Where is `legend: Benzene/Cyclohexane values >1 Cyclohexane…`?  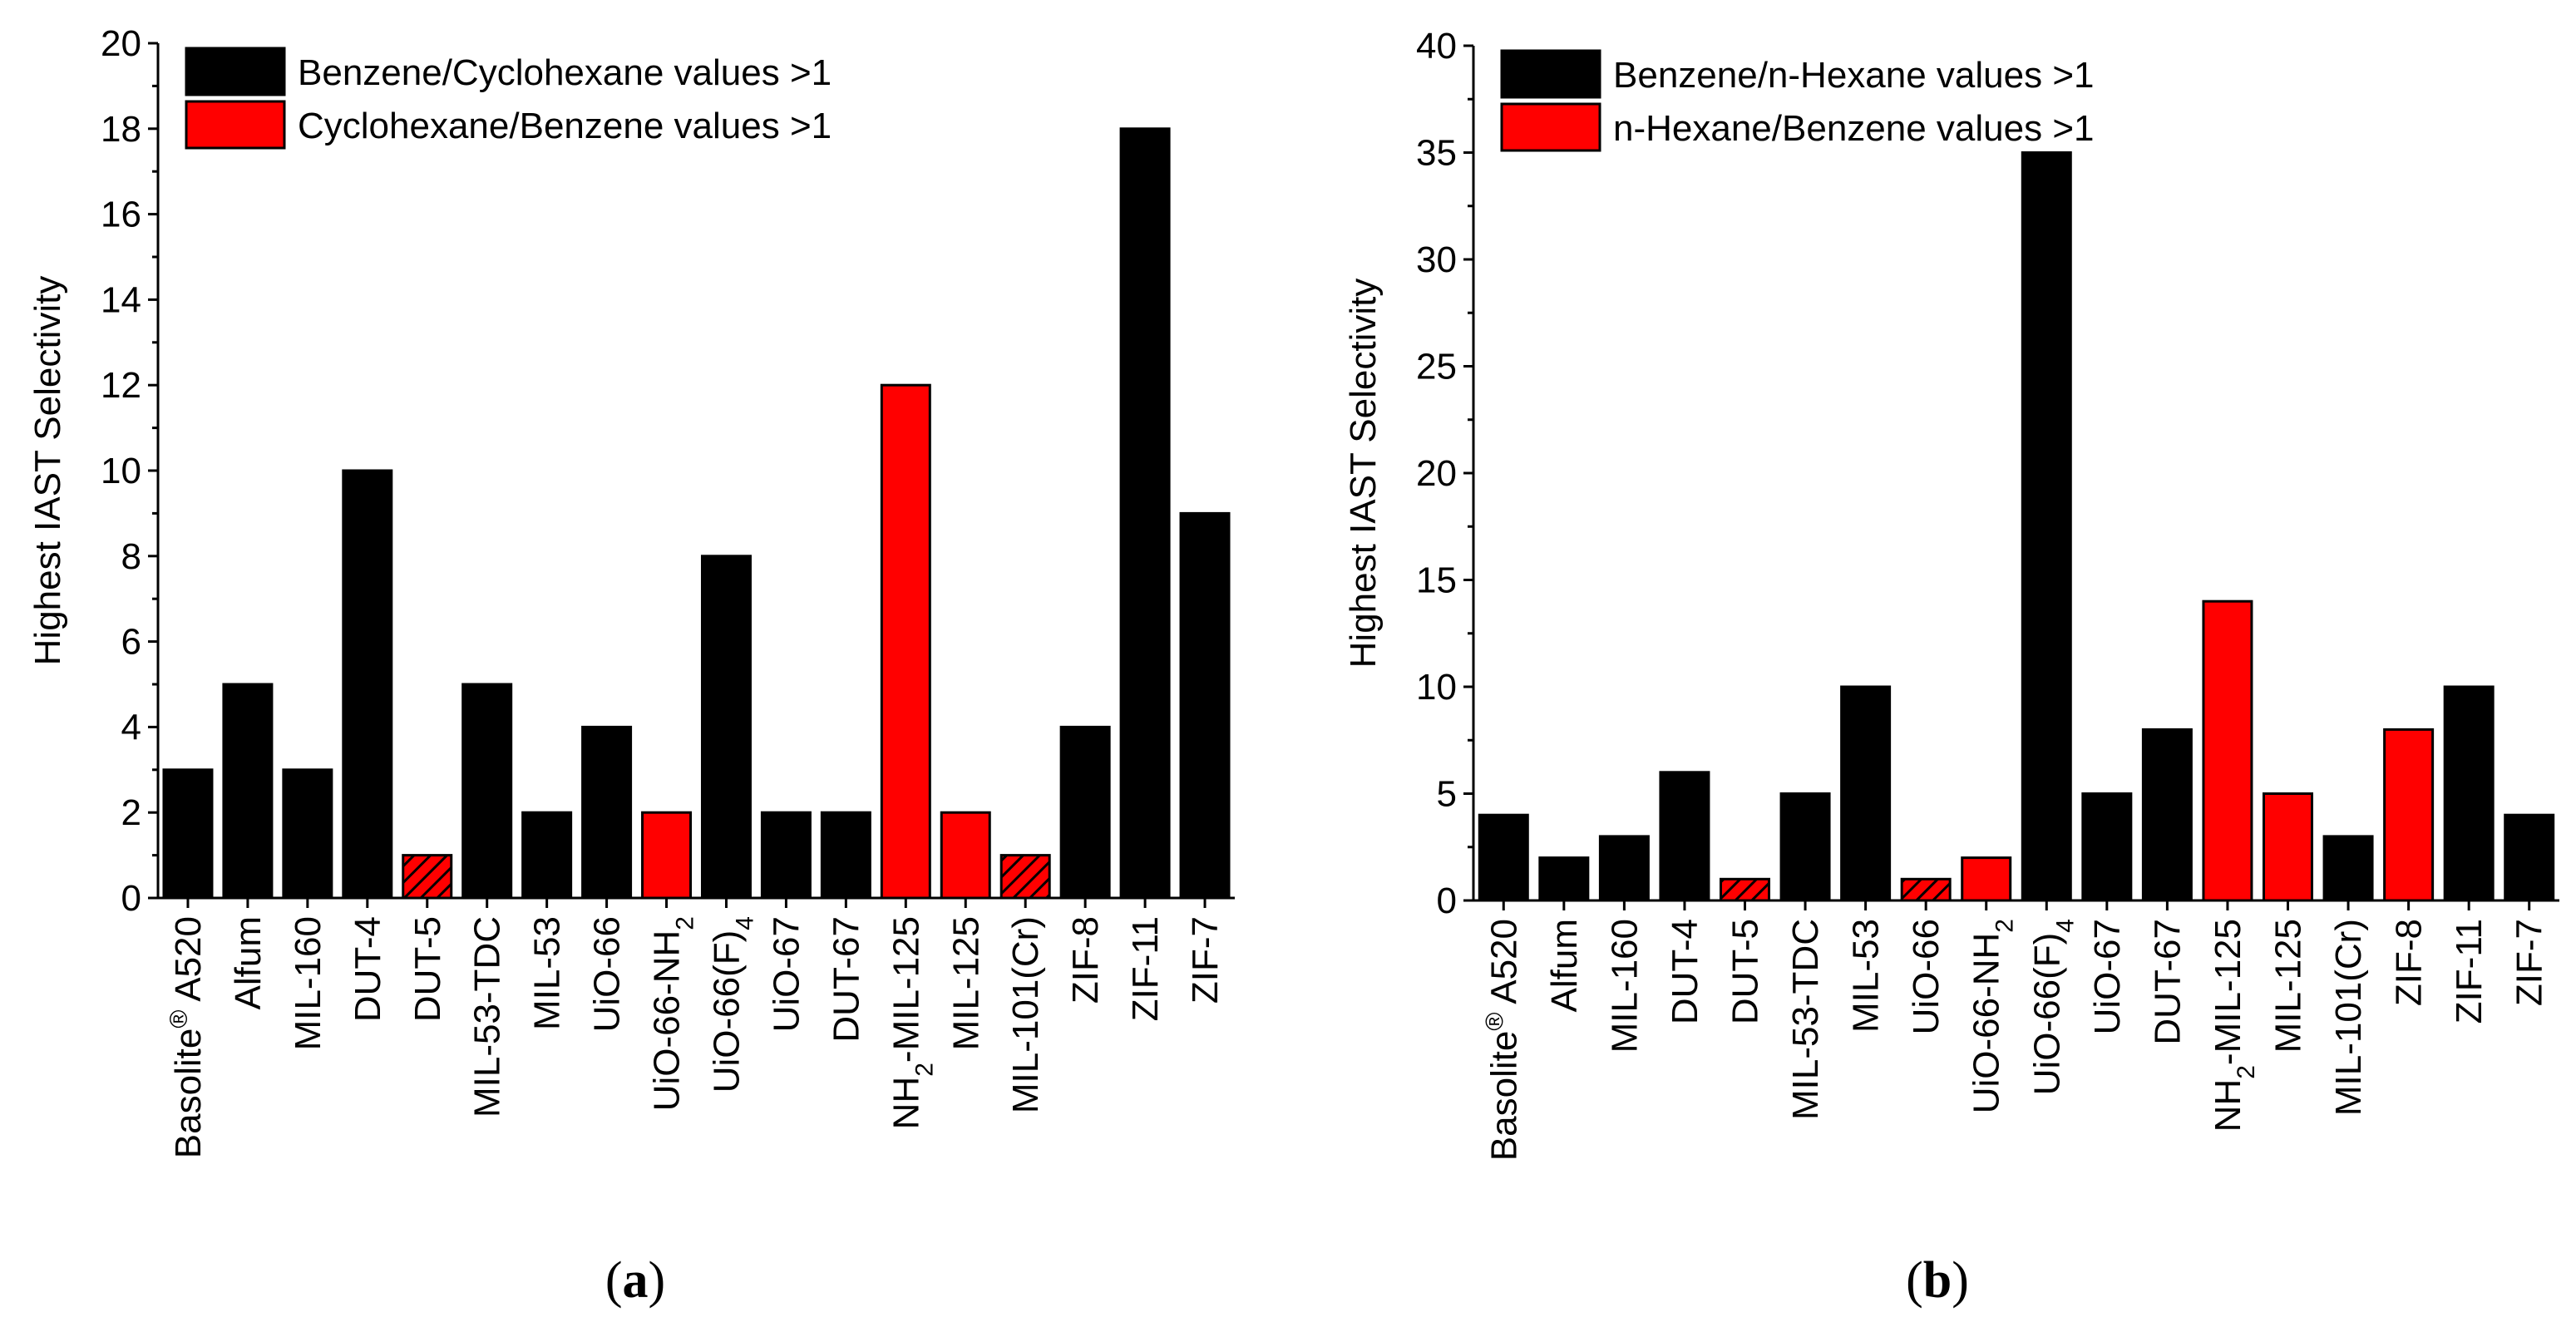 legend: Benzene/Cyclohexane values >1 Cyclohexane… is located at coordinates (509, 98).